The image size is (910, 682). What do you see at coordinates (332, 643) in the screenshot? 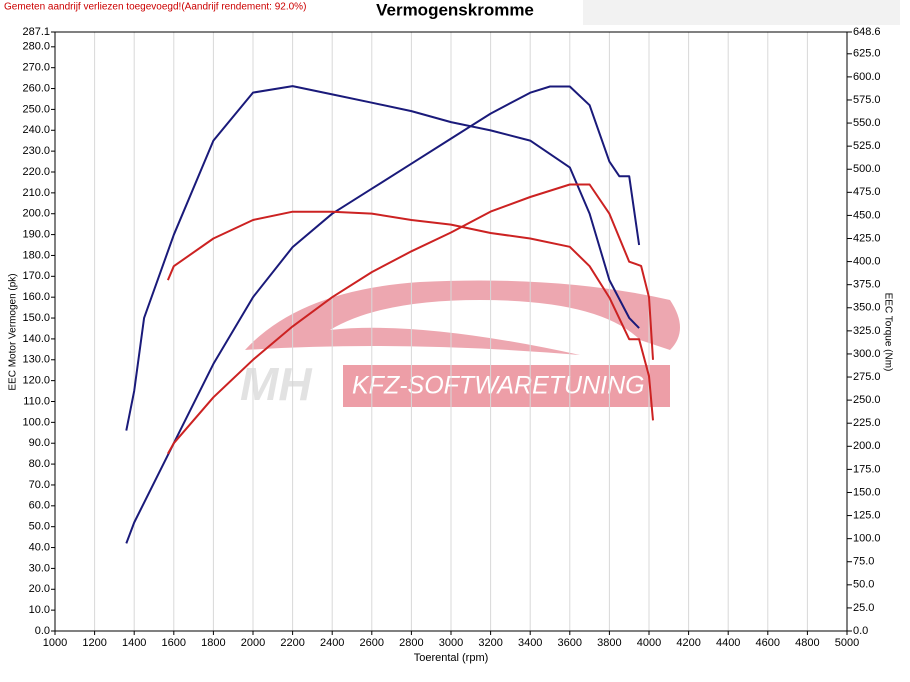
I see `x-tick-label: 2400` at bounding box center [332, 643].